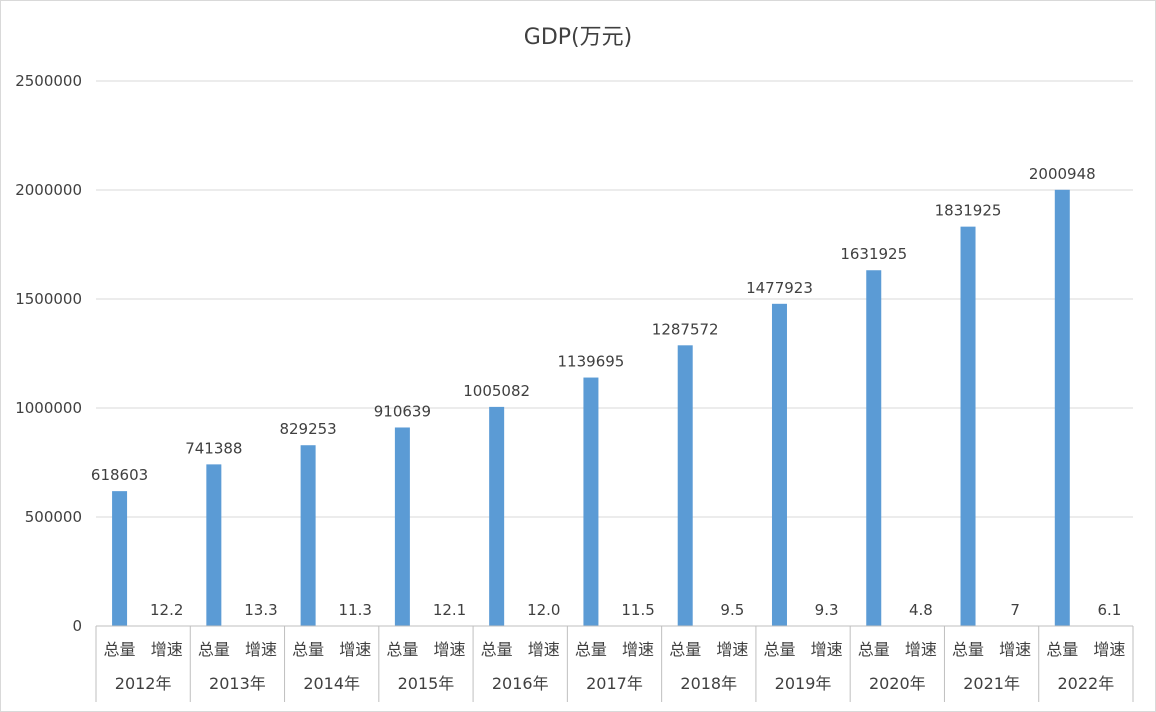 This screenshot has height=712, width=1156. I want to click on x-category-label: 2013年, so click(237, 683).